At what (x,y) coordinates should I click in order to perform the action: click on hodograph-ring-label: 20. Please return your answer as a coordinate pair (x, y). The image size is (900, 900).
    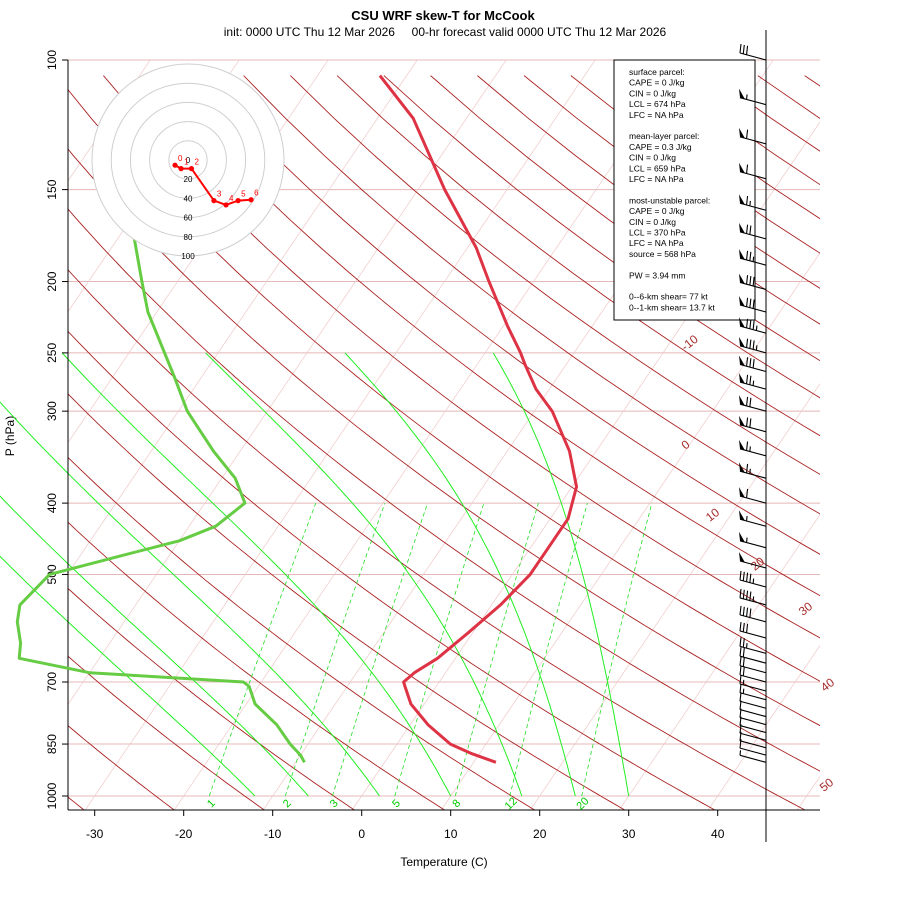
    Looking at the image, I should click on (188, 179).